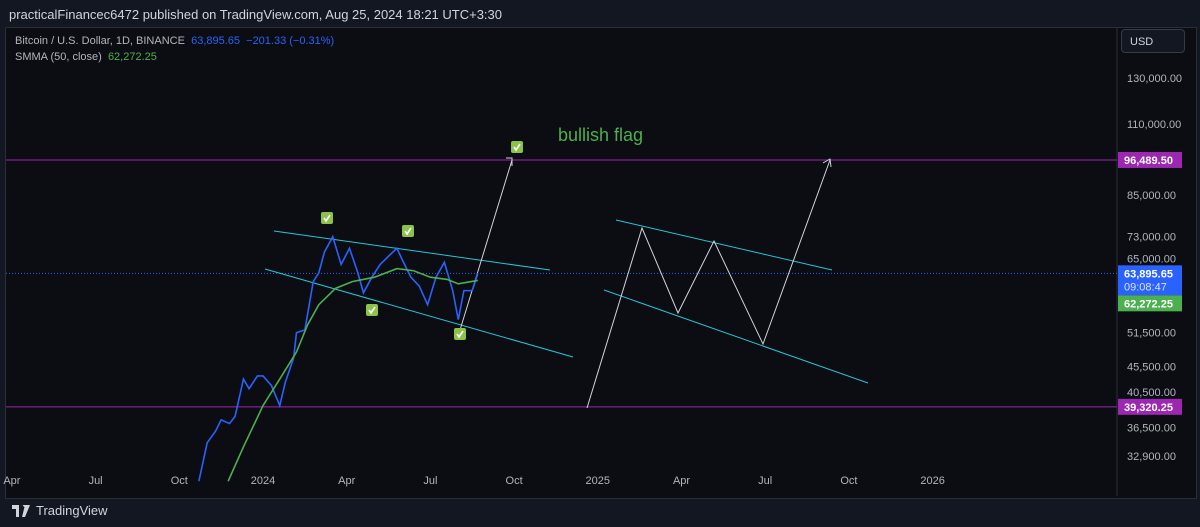 This screenshot has height=527, width=1200. What do you see at coordinates (1154, 125) in the screenshot?
I see `y-tick-label: 110,000.00` at bounding box center [1154, 125].